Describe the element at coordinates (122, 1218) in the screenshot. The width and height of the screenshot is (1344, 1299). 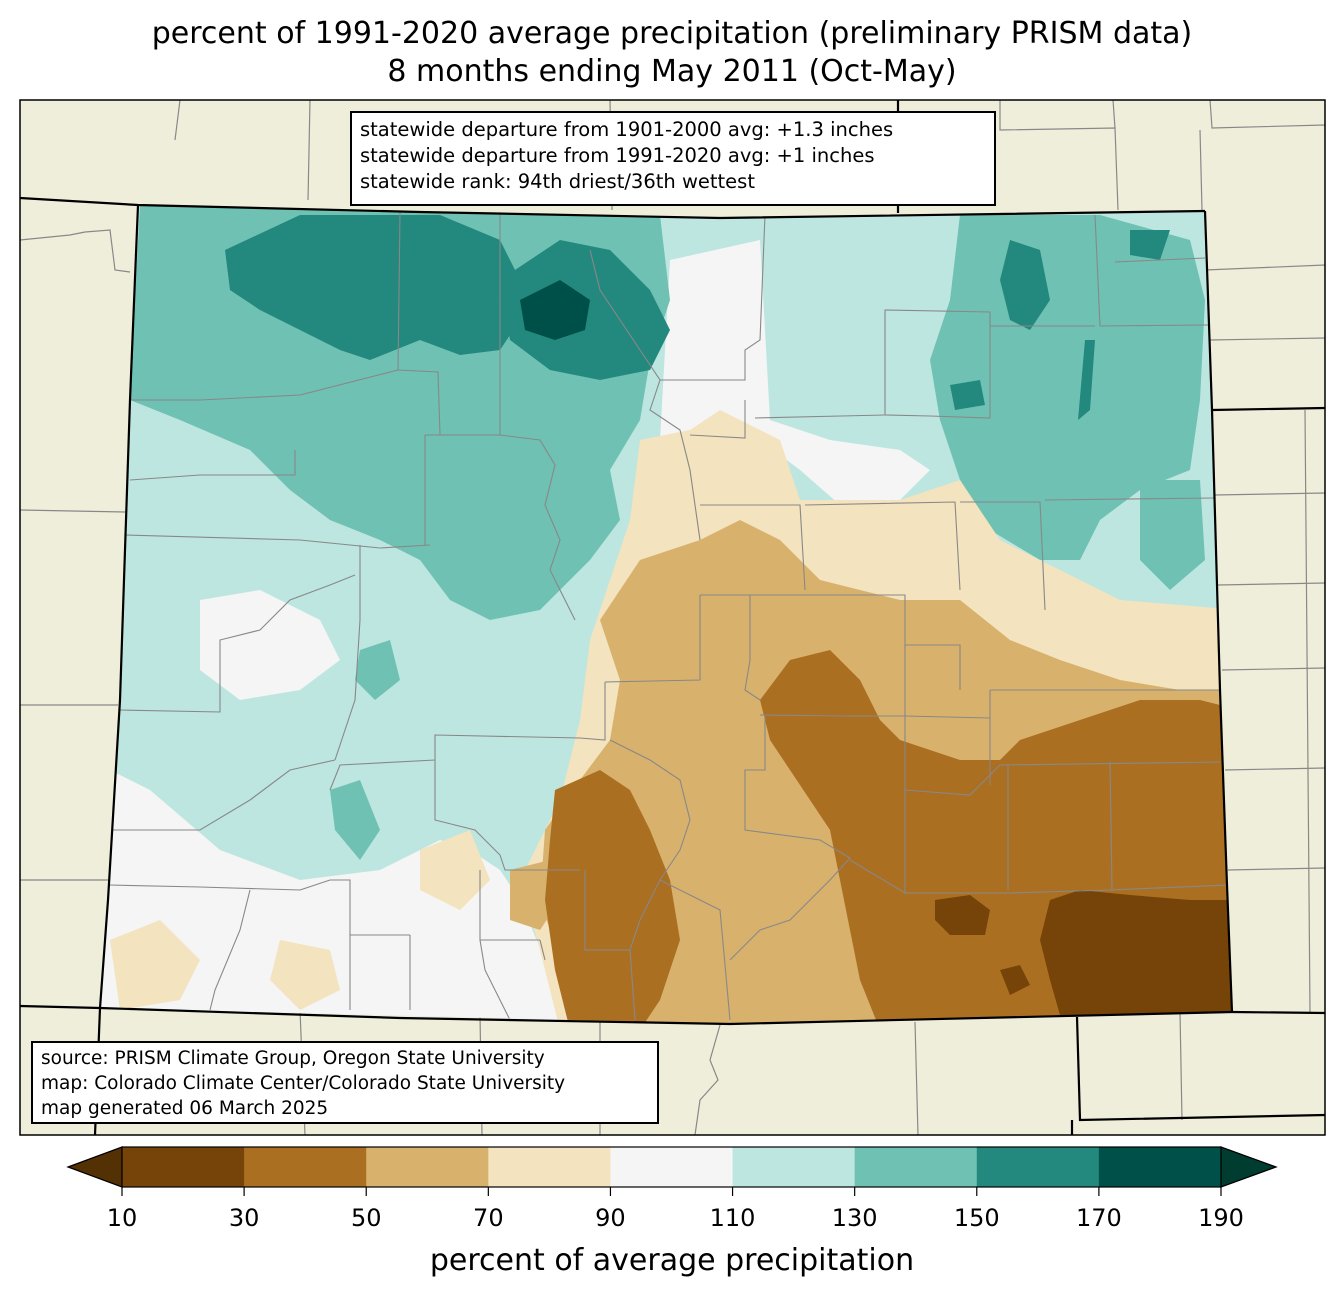
I see `colorbar-tick-label: 10` at that location.